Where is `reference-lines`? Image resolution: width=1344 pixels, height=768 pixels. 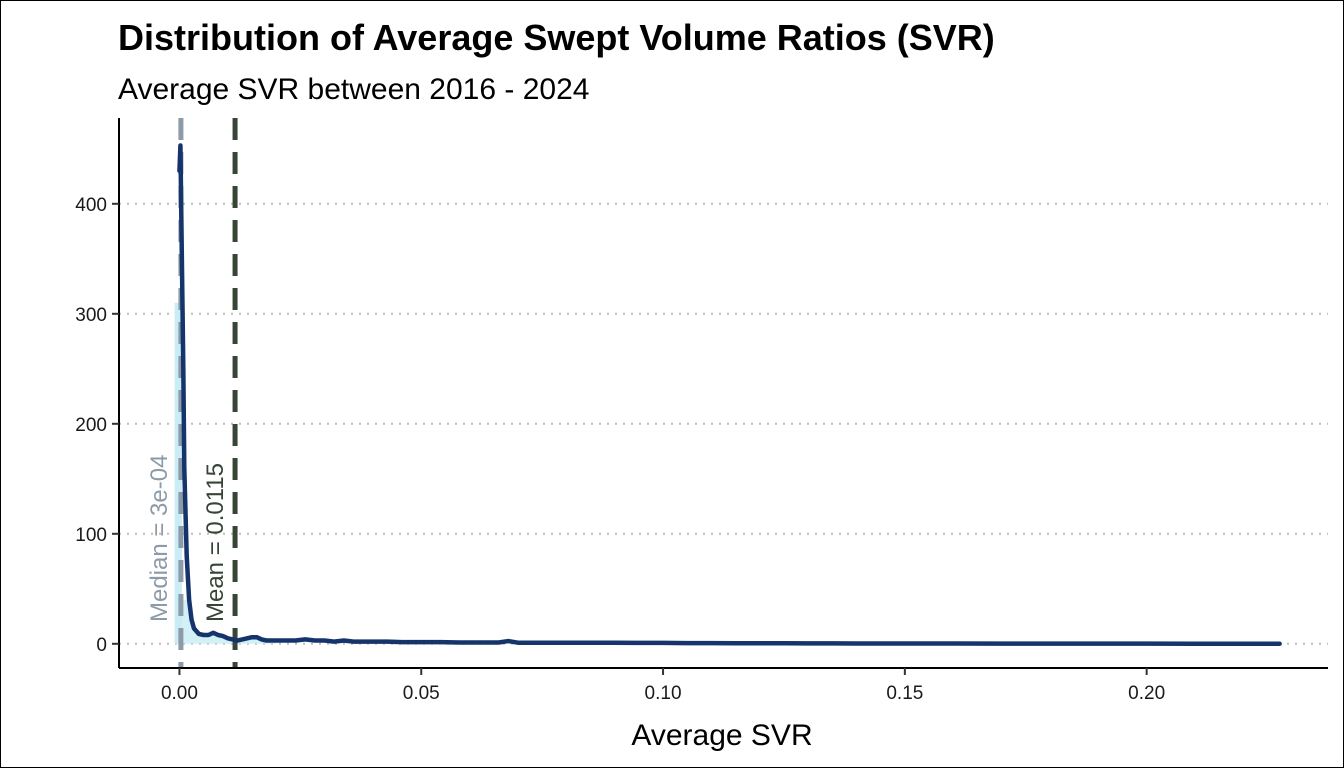
reference-lines is located at coordinates (208, 393).